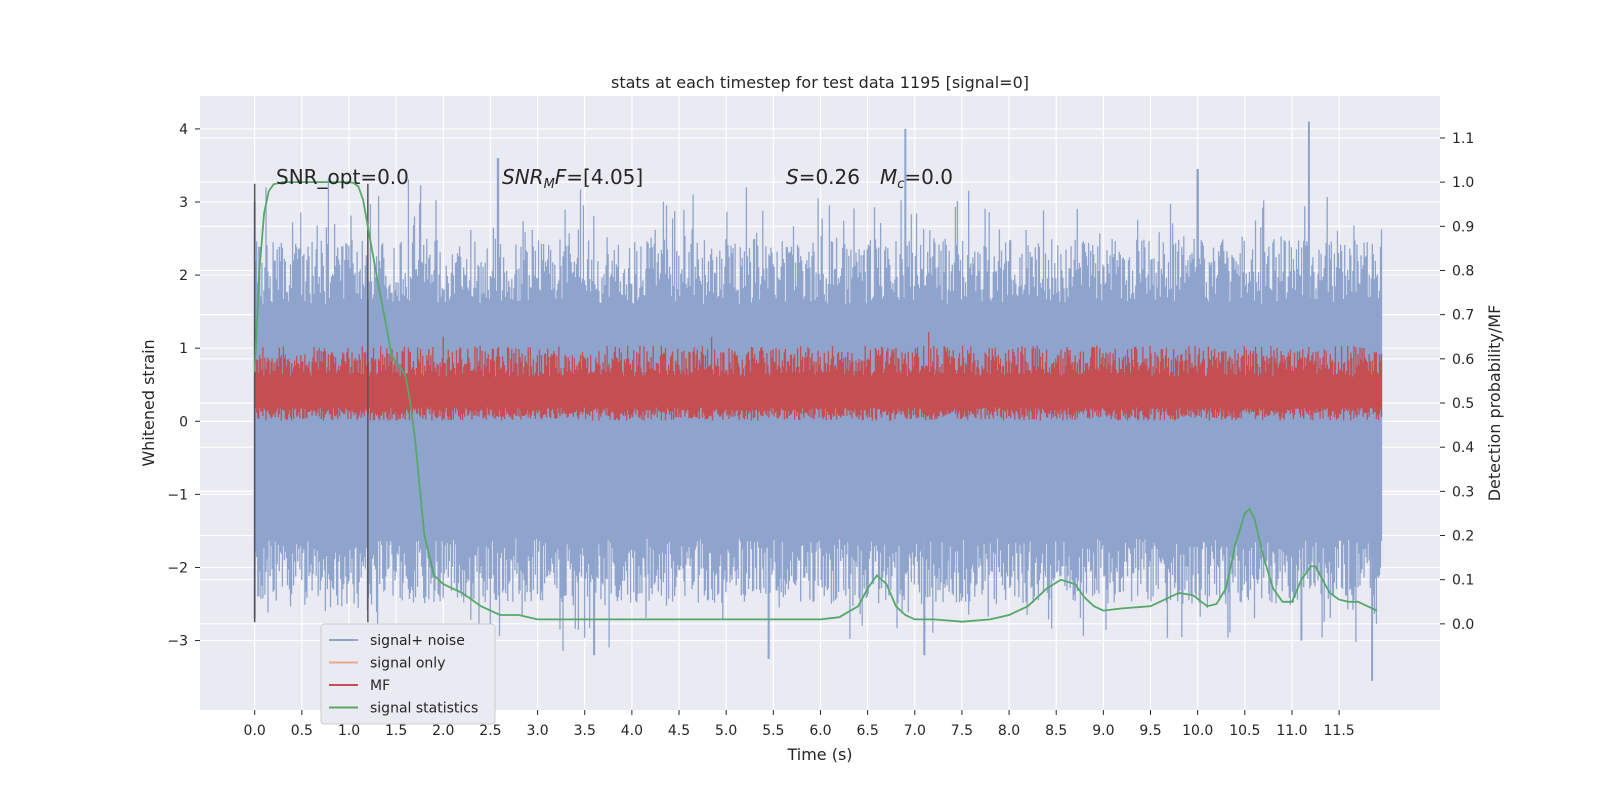  Describe the element at coordinates (349, 731) in the screenshot. I see `x-tick-label: 1.0` at that location.